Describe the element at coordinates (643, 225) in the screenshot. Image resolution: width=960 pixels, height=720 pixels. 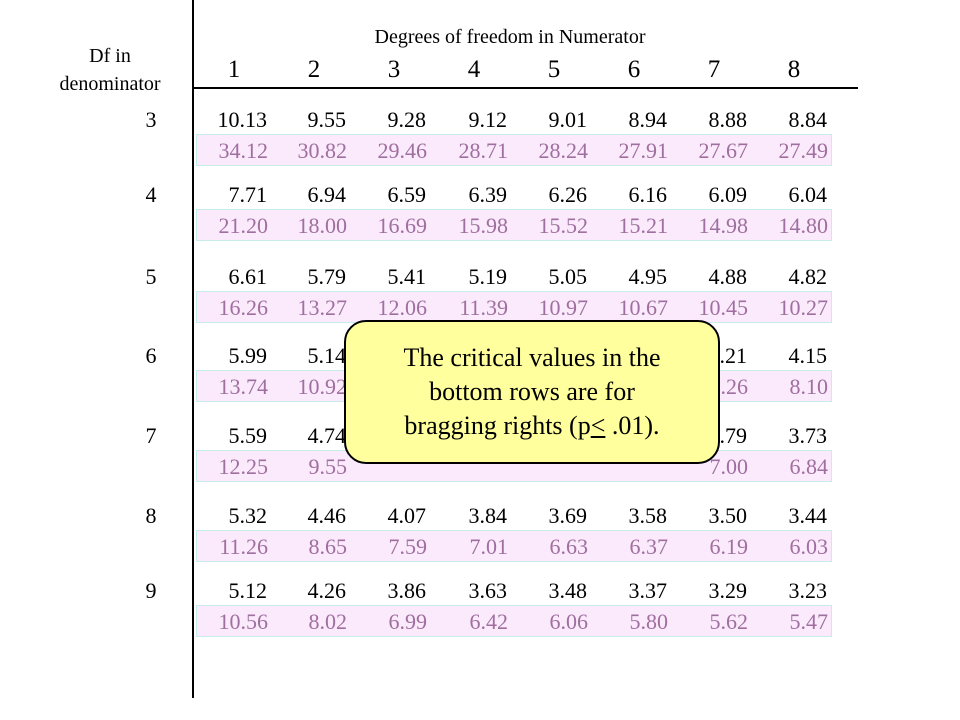
I see `cell-p01: 15.21` at that location.